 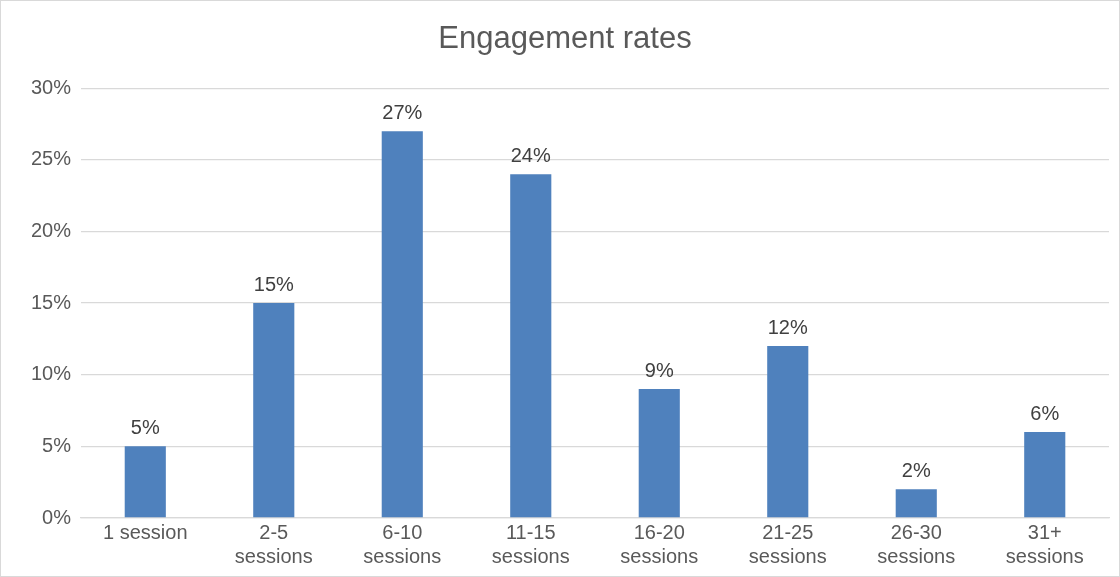 What do you see at coordinates (916, 543) in the screenshot?
I see `x-tick-label: 26-30 sessions` at bounding box center [916, 543].